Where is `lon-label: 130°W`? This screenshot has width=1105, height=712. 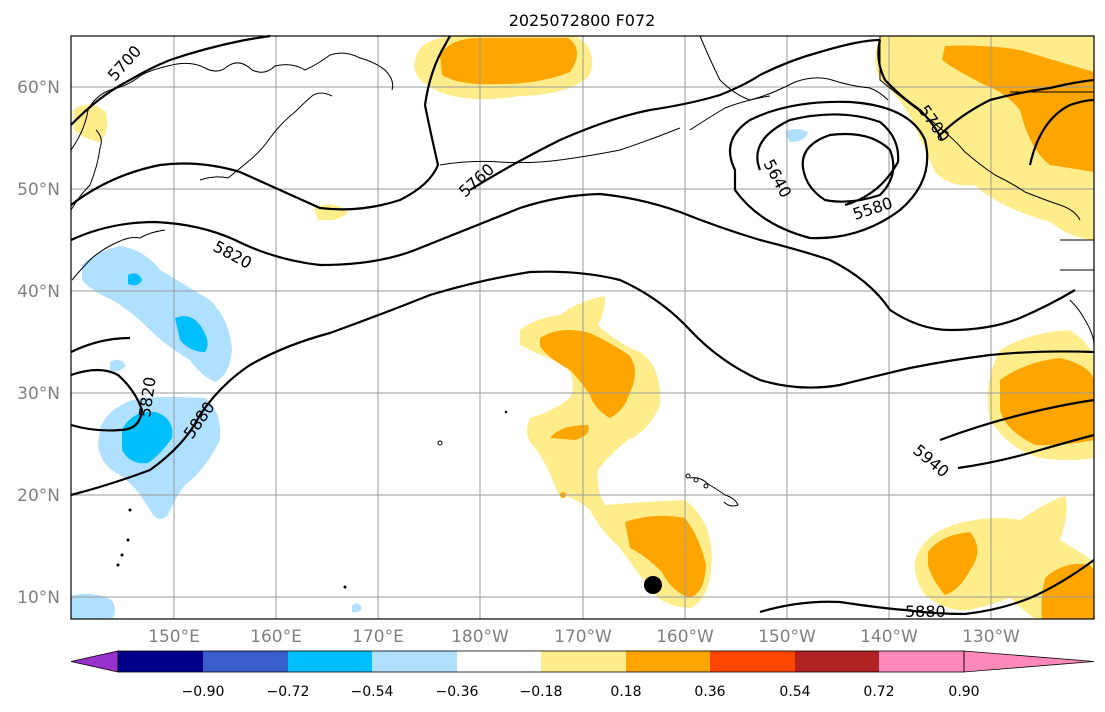 lon-label: 130°W is located at coordinates (991, 637).